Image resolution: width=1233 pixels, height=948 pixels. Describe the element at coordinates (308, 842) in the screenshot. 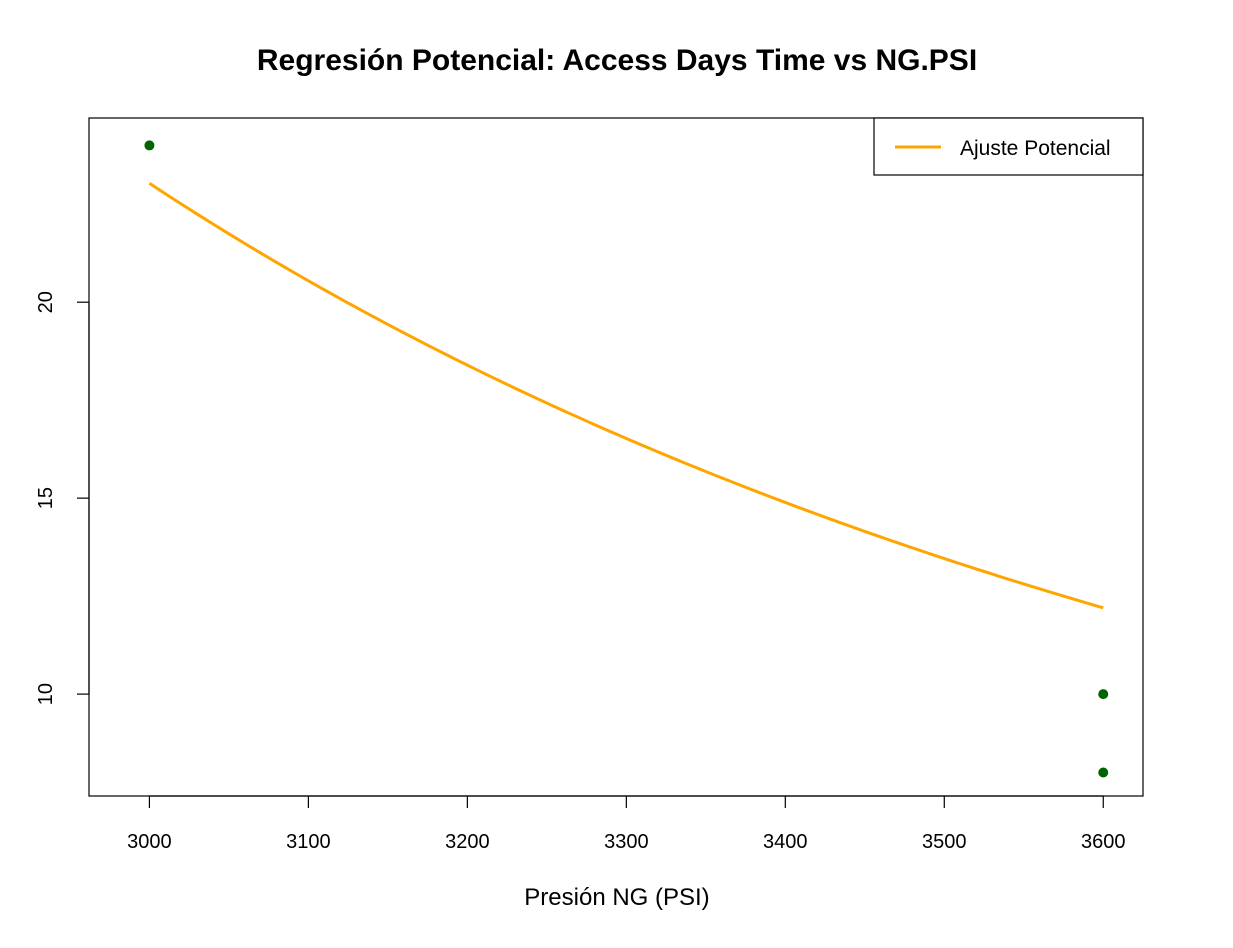

I see `x-tick-label: 3100` at that location.